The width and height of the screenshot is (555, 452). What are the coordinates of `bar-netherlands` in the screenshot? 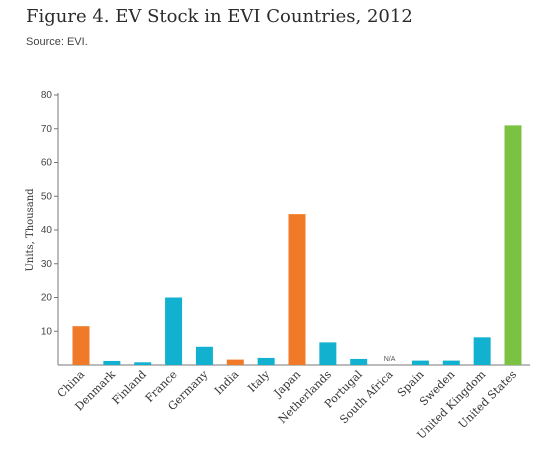 It's located at (328, 353).